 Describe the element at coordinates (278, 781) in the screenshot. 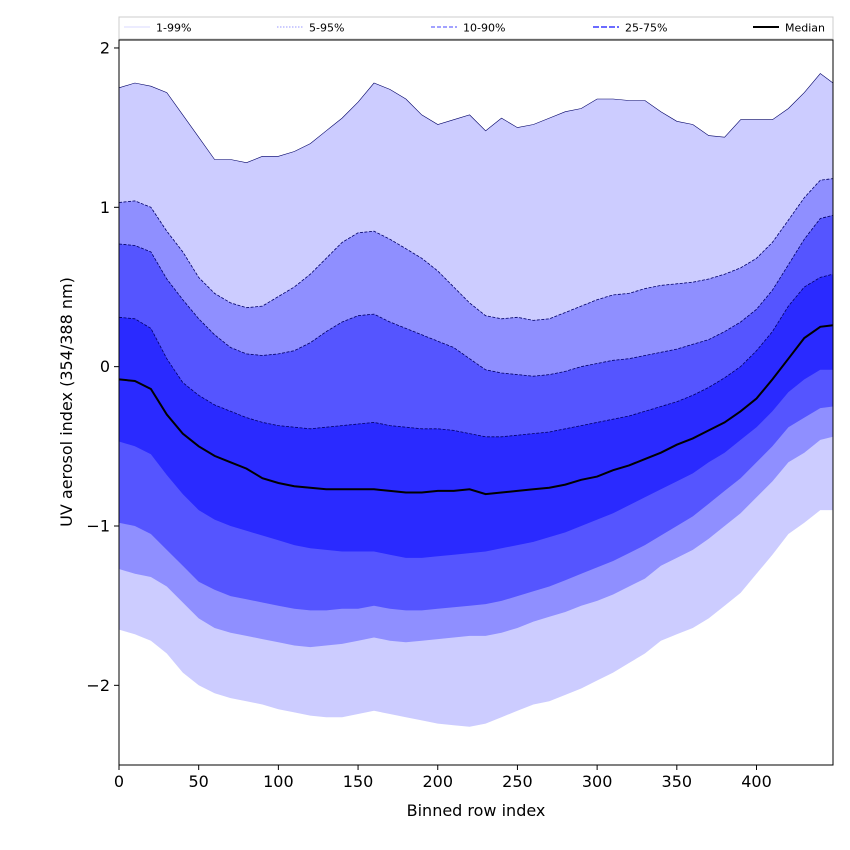

I see `x-tick-label: 100` at that location.